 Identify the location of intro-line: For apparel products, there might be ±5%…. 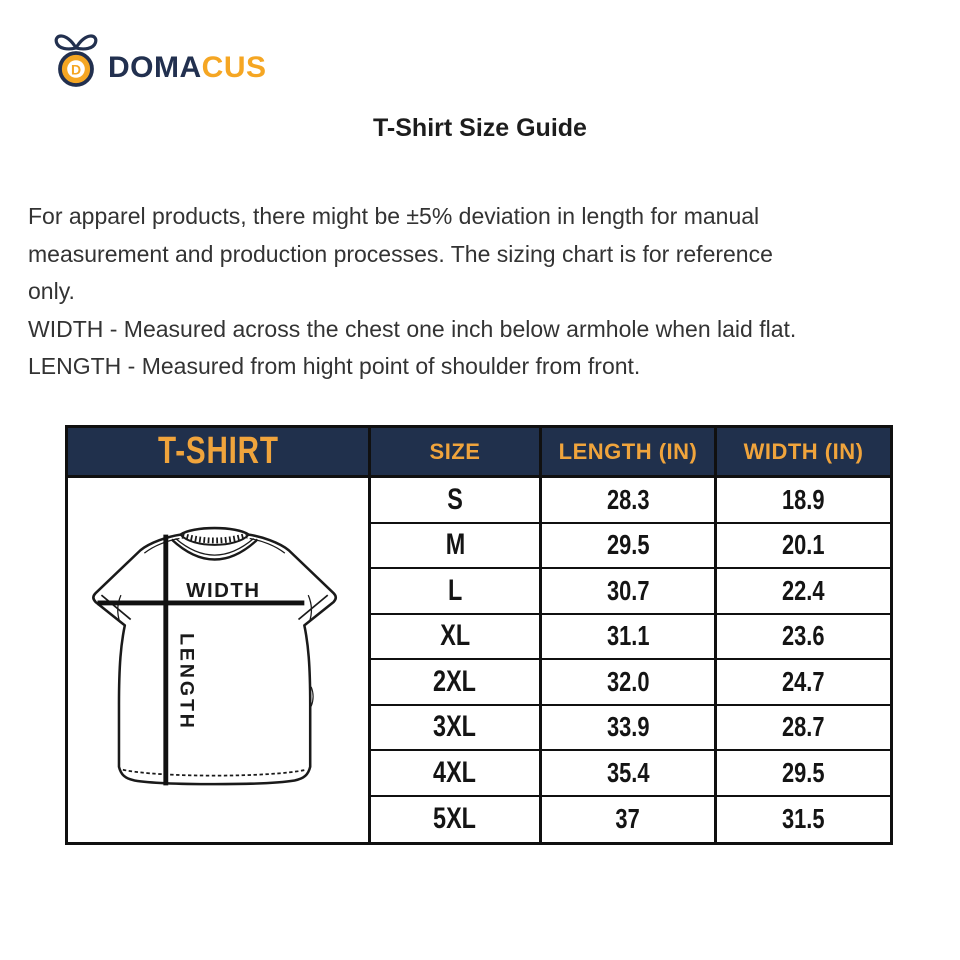
(394, 216).